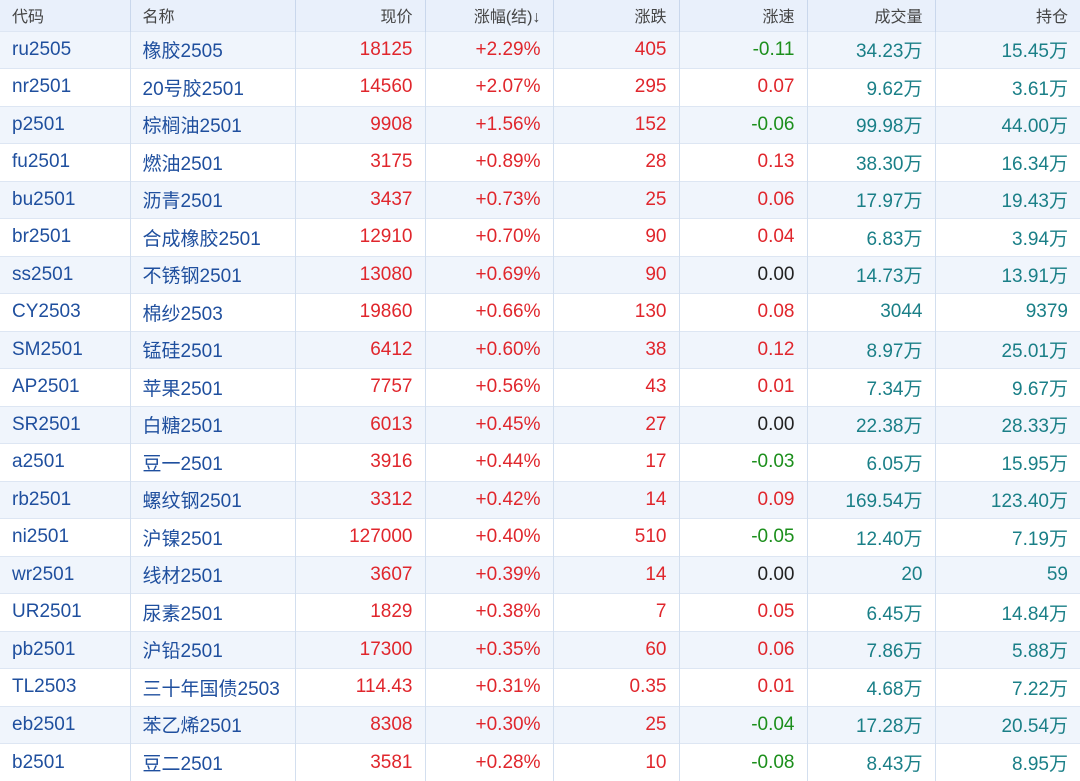 The height and width of the screenshot is (781, 1080). I want to click on cell-name: 不锈钢2501, so click(213, 274).